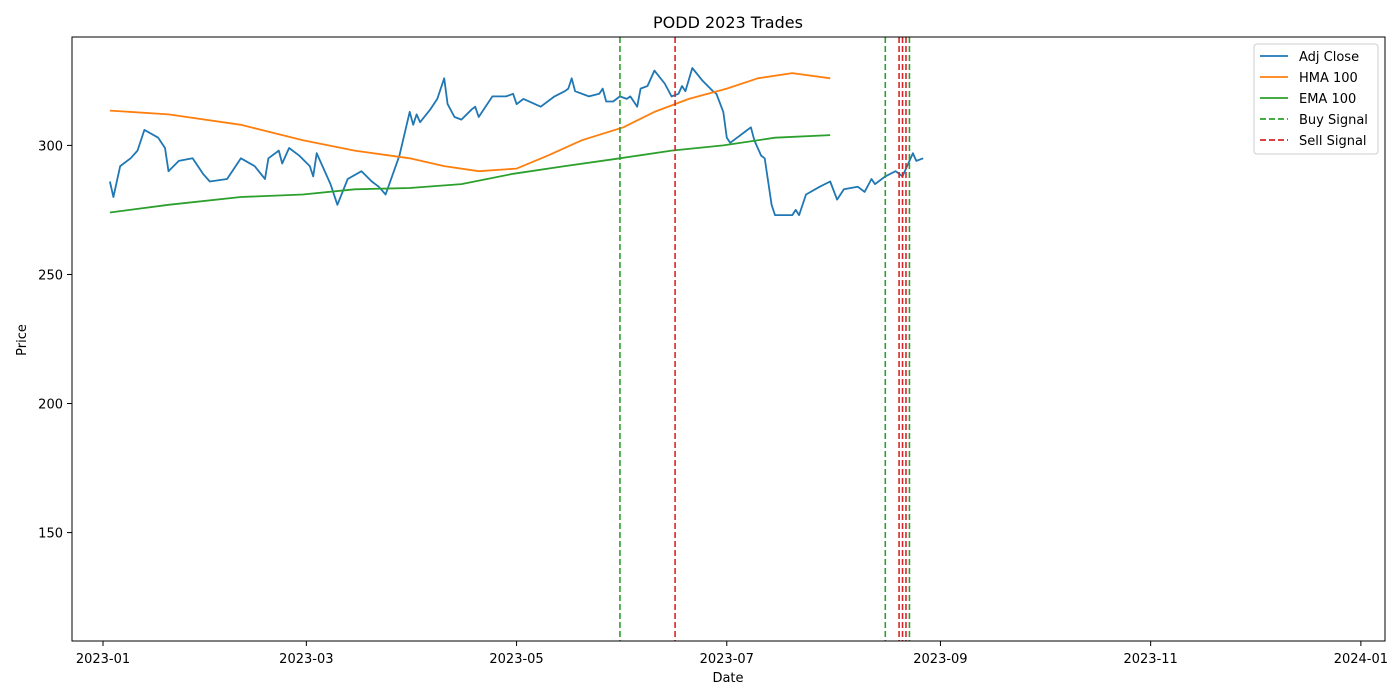  What do you see at coordinates (50, 275) in the screenshot?
I see `y-tick-label-2: 250` at bounding box center [50, 275].